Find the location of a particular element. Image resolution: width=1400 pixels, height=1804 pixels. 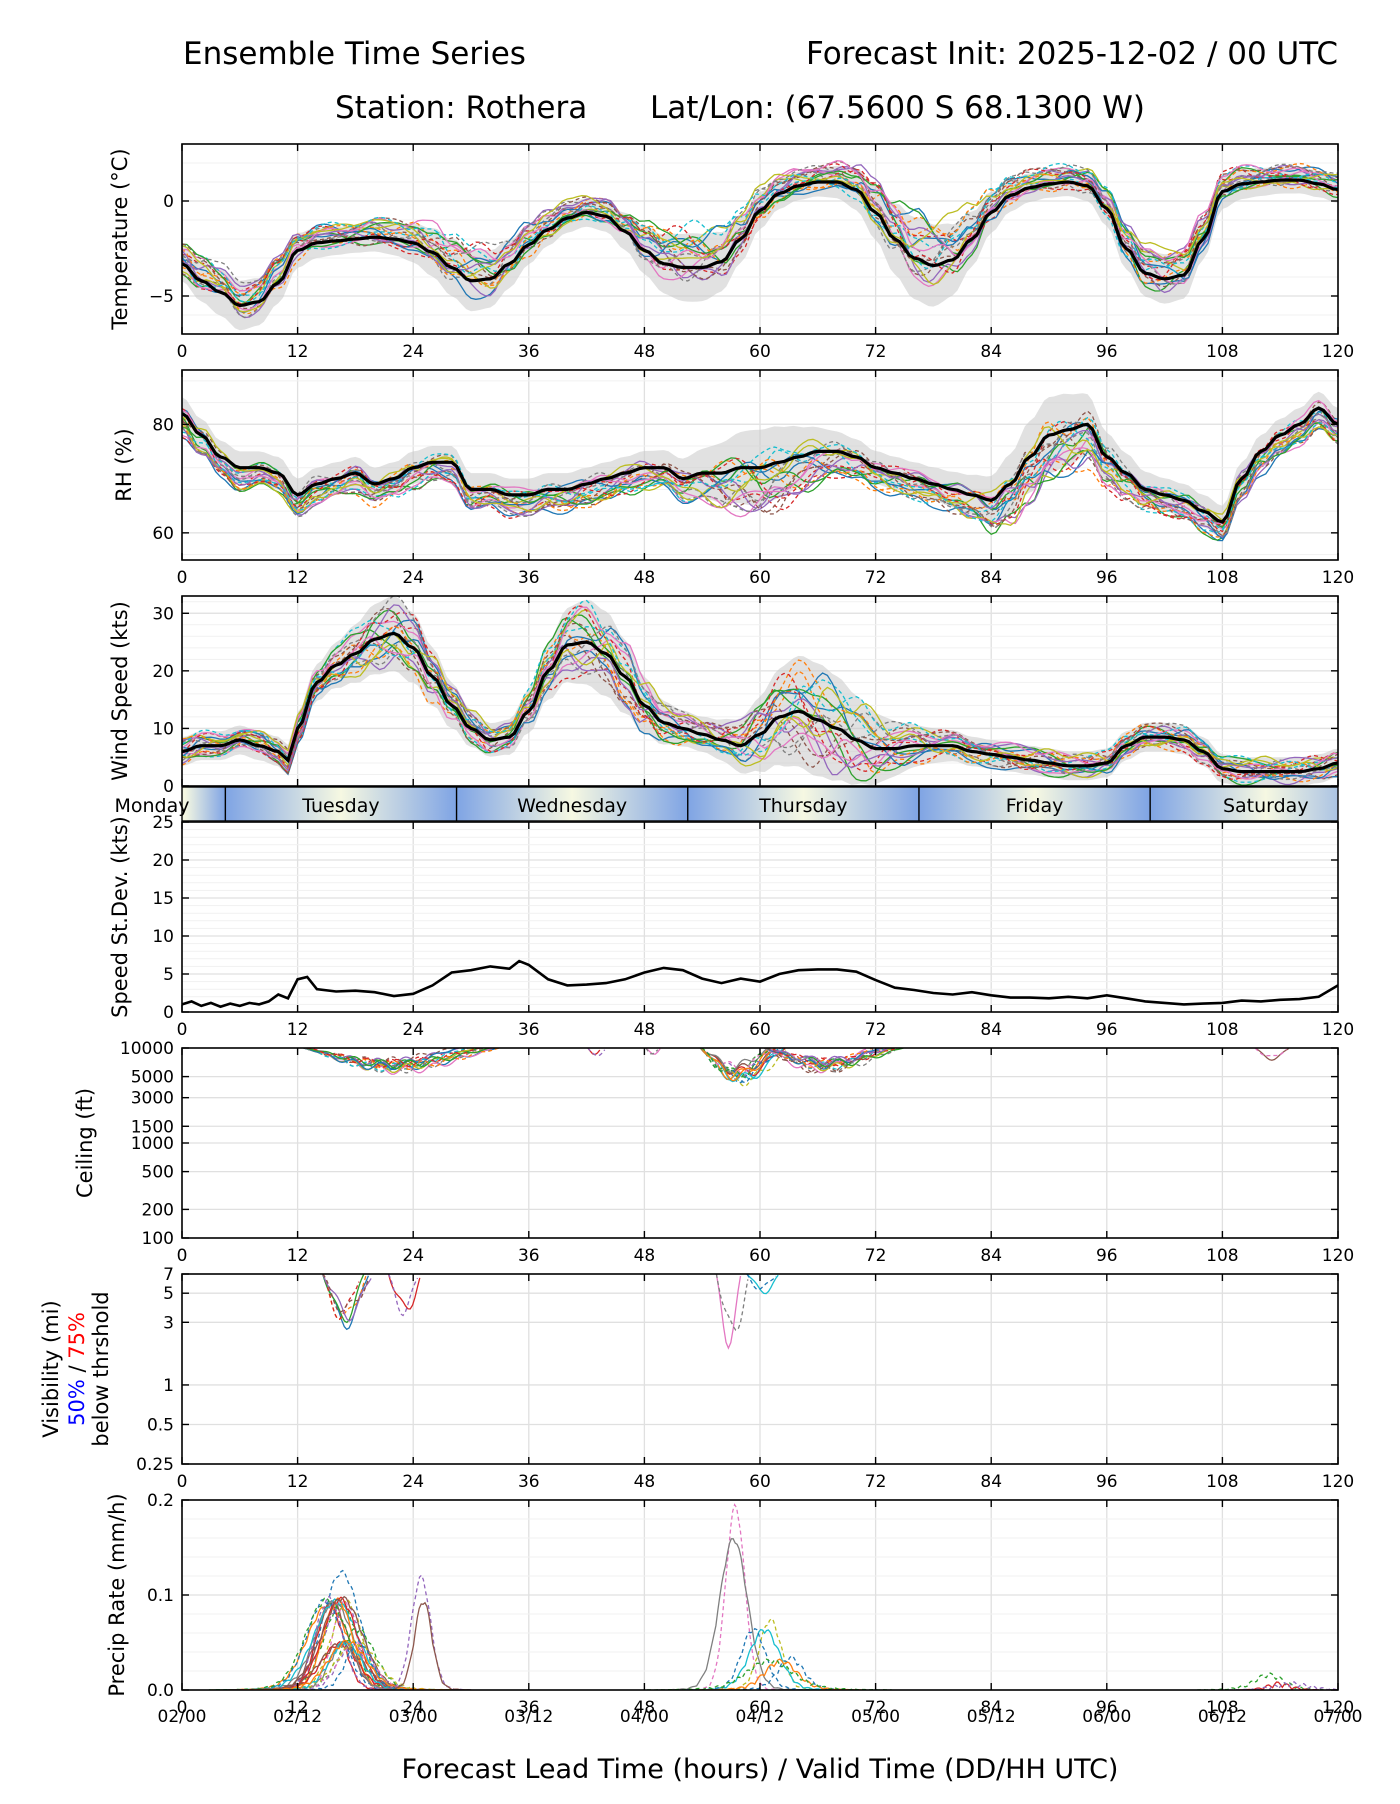

wind-stdev-ylabel: Speed St.Dev. (kts) is located at coordinates (120, 917).